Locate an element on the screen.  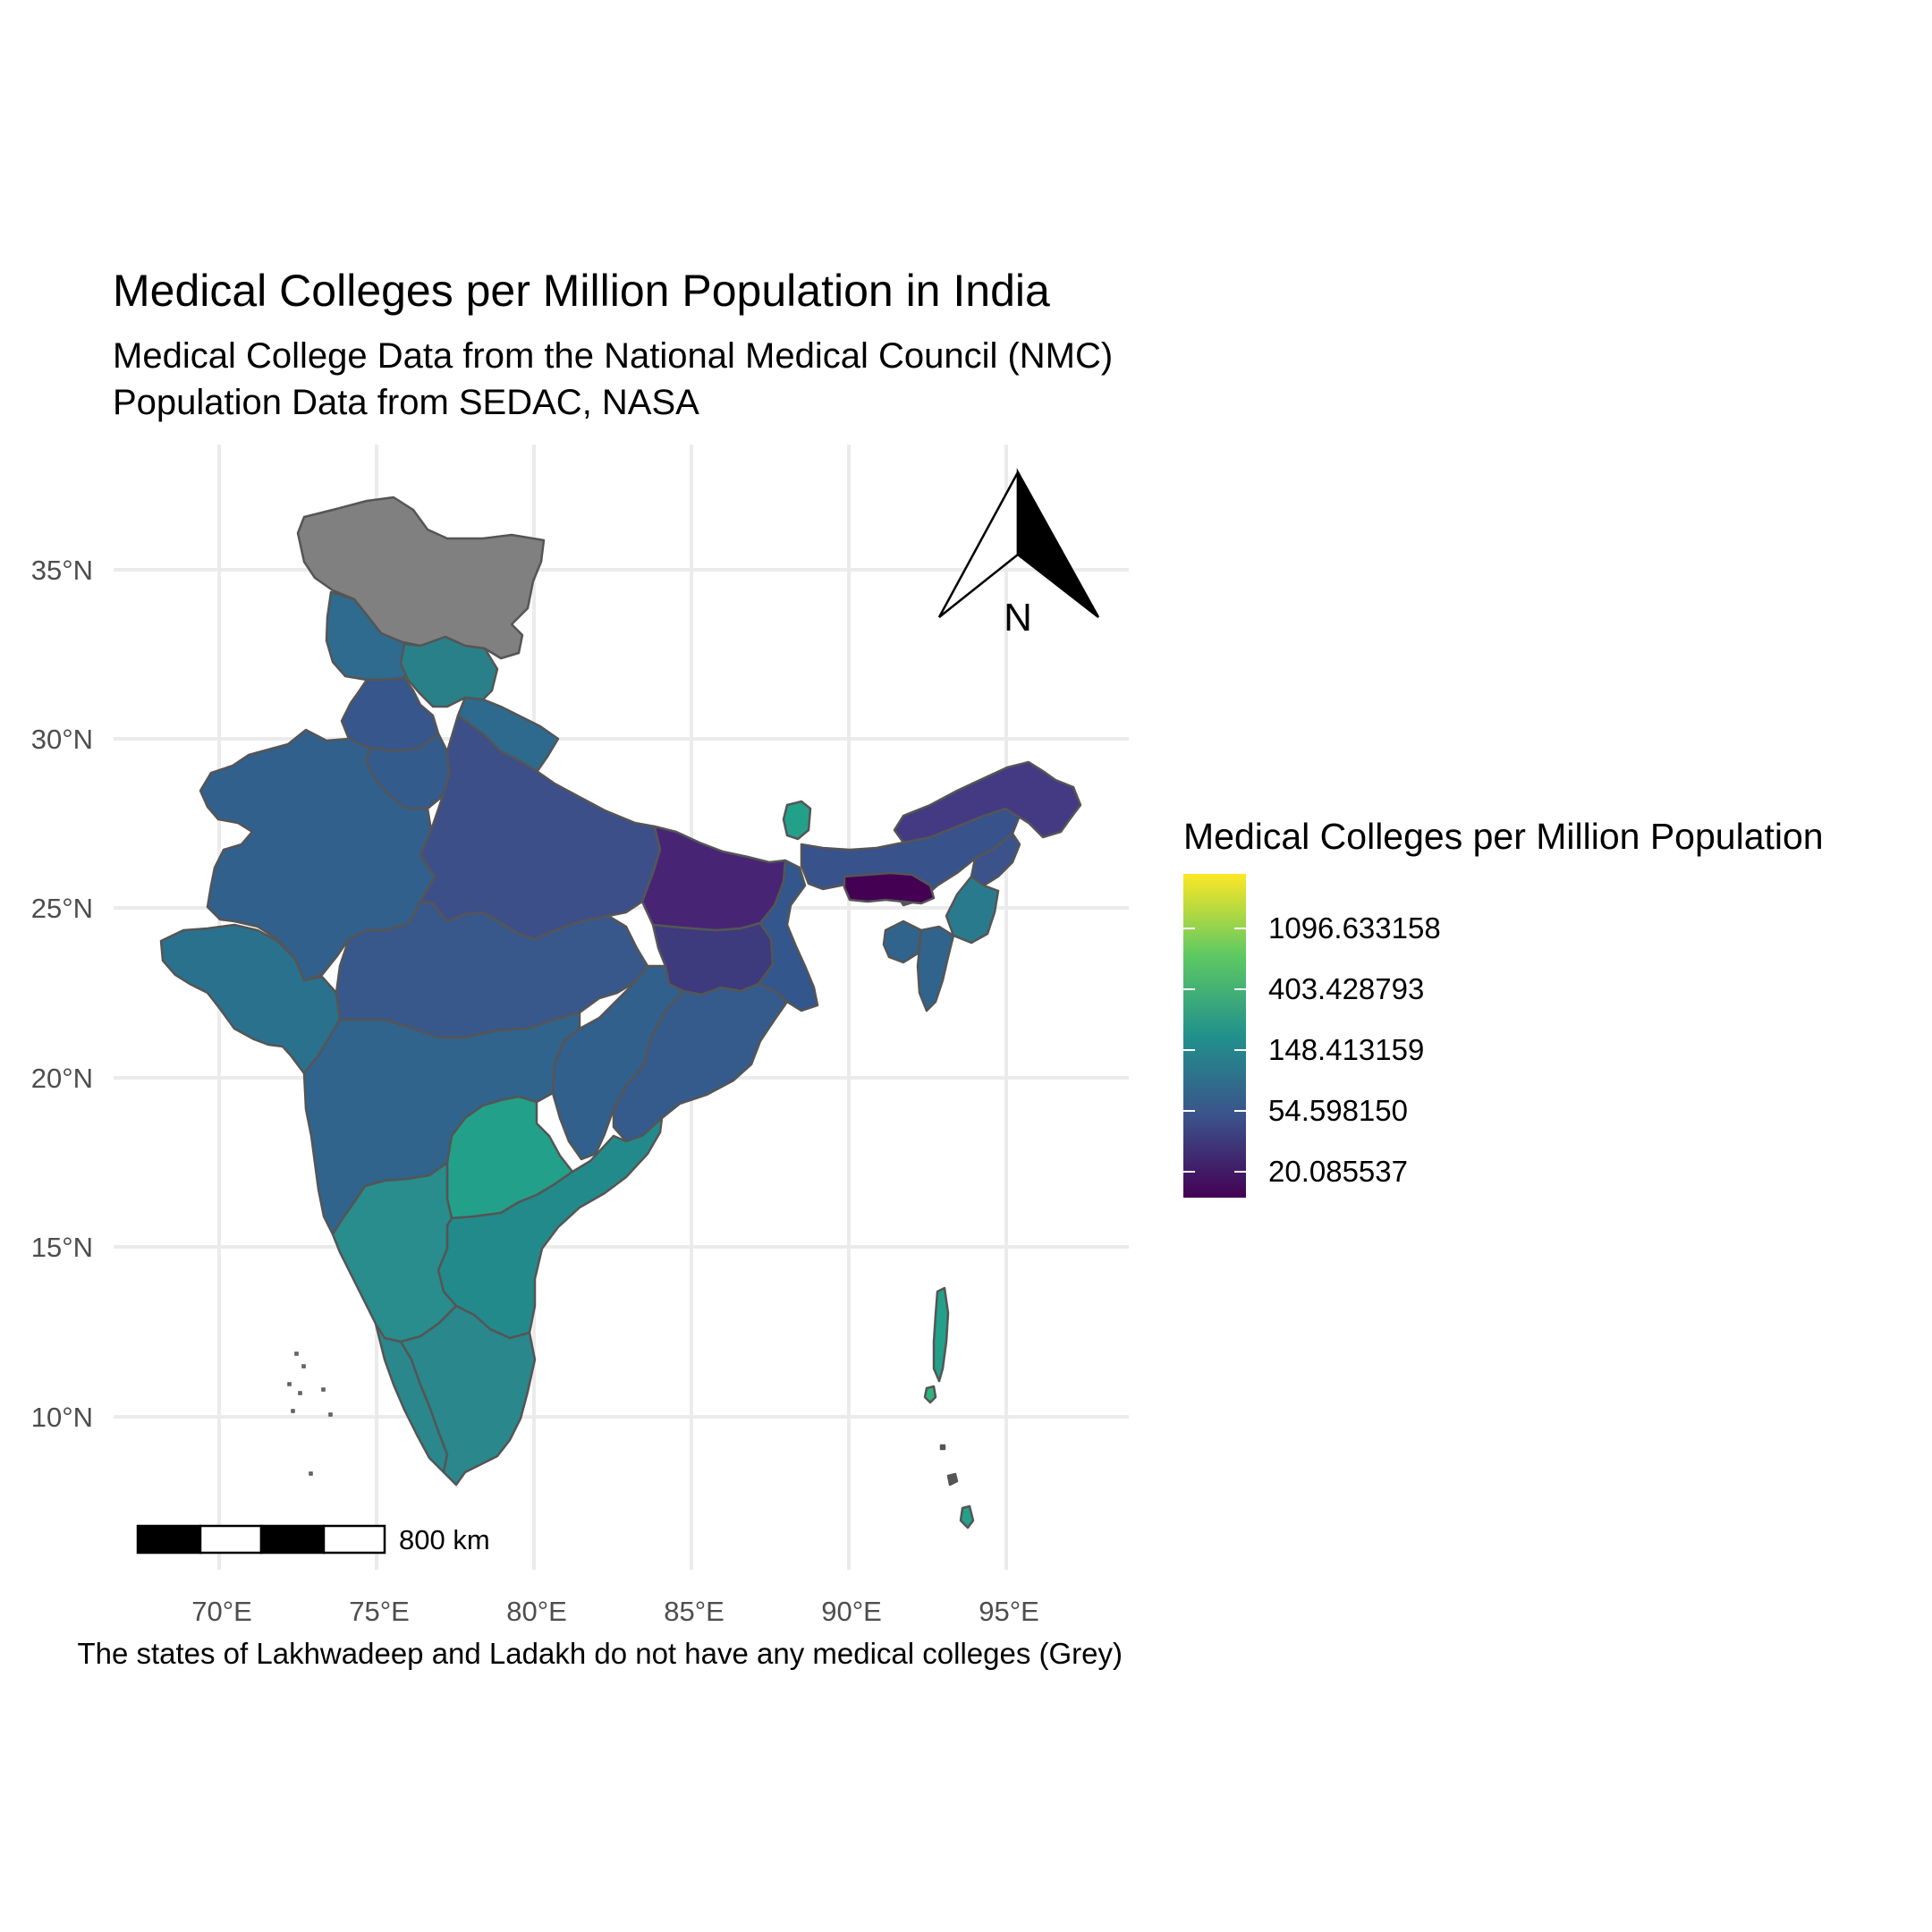
lat-tick-label: 30°N is located at coordinates (62, 739).